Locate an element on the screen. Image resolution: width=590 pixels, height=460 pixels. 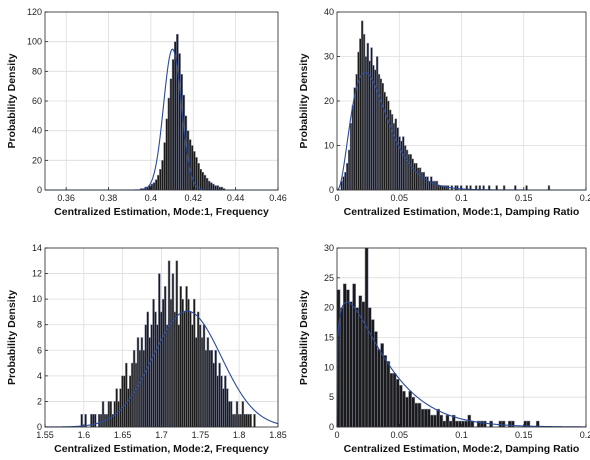
y-tick-label: 40 is located at coordinates (329, 12).